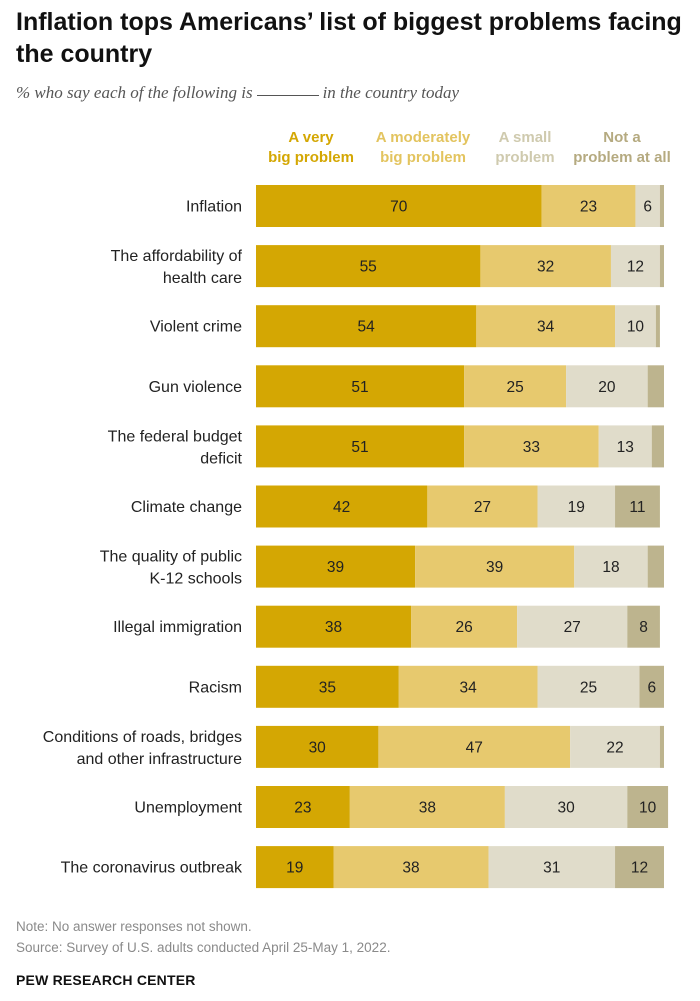  What do you see at coordinates (622, 137) in the screenshot?
I see `legend-label: Not a` at bounding box center [622, 137].